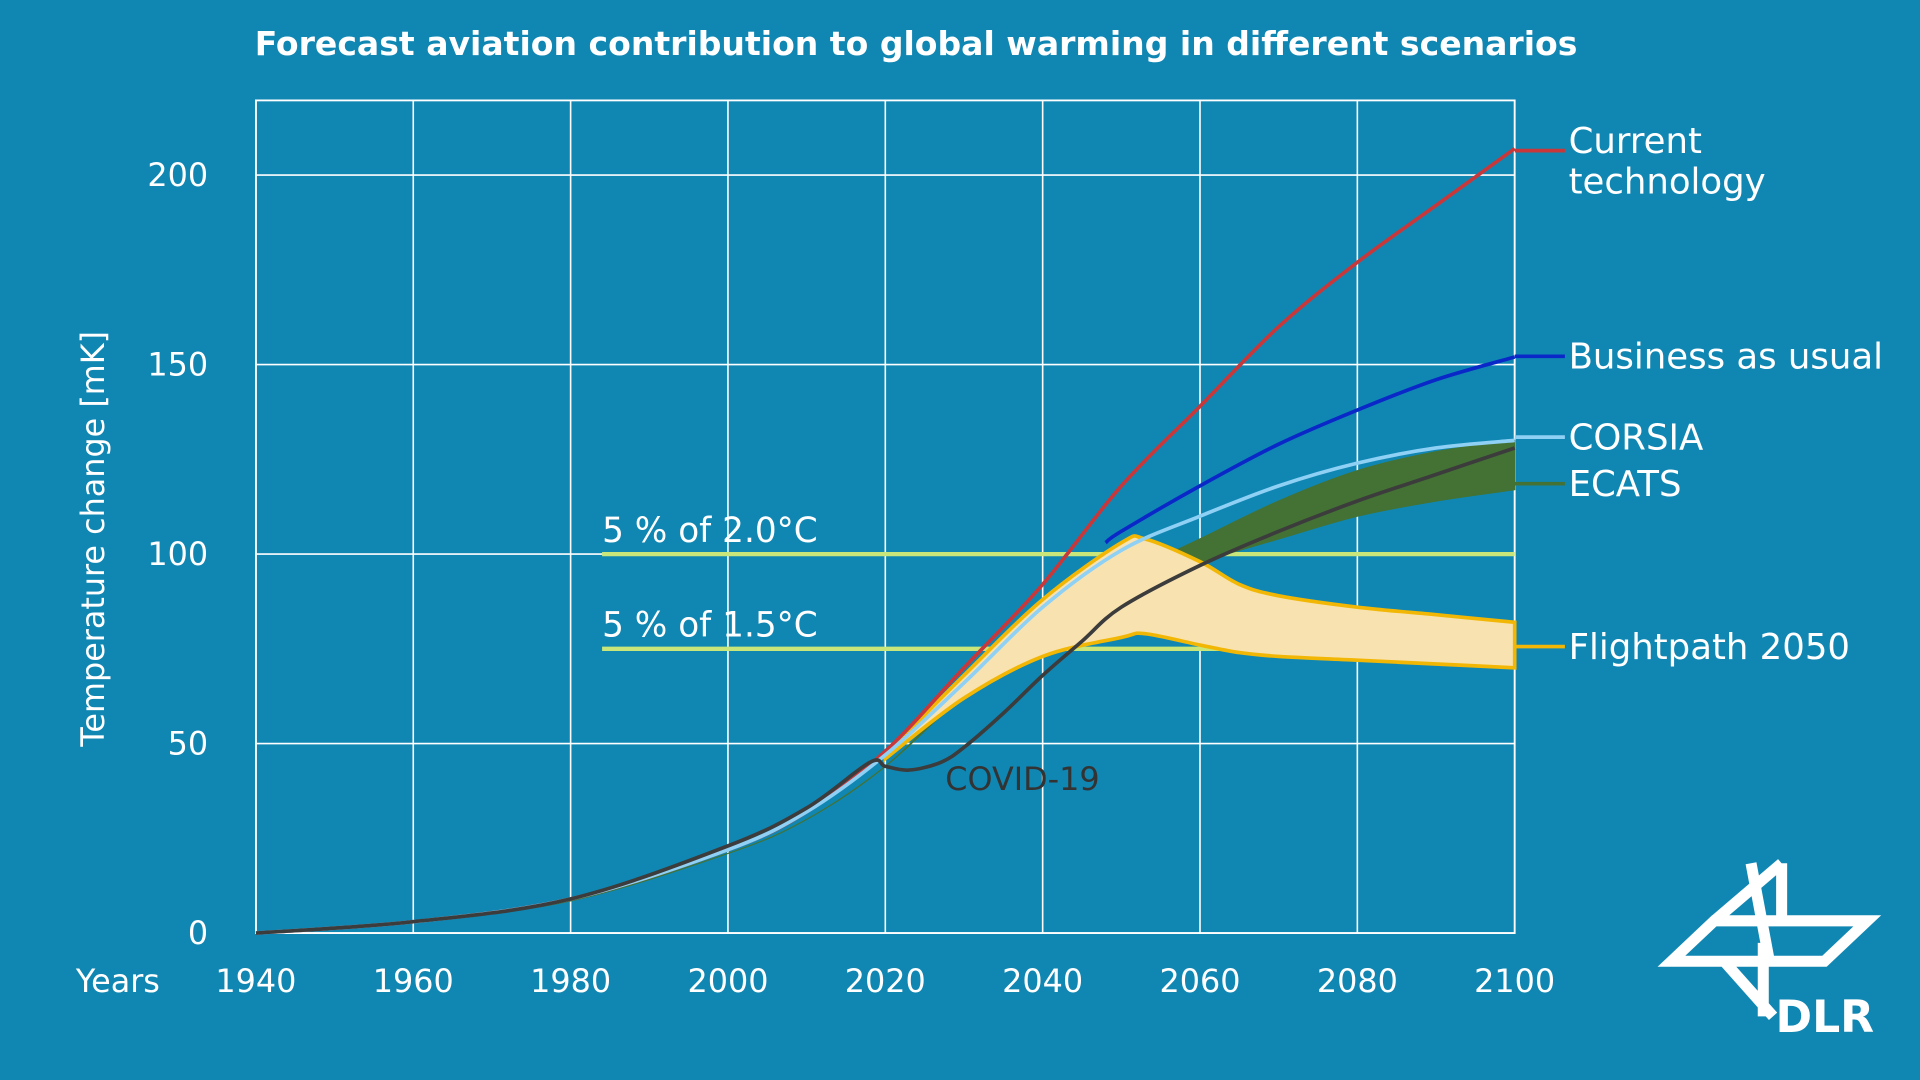 The width and height of the screenshot is (1920, 1080). Describe the element at coordinates (188, 744) in the screenshot. I see `y-tick-label: 50` at that location.